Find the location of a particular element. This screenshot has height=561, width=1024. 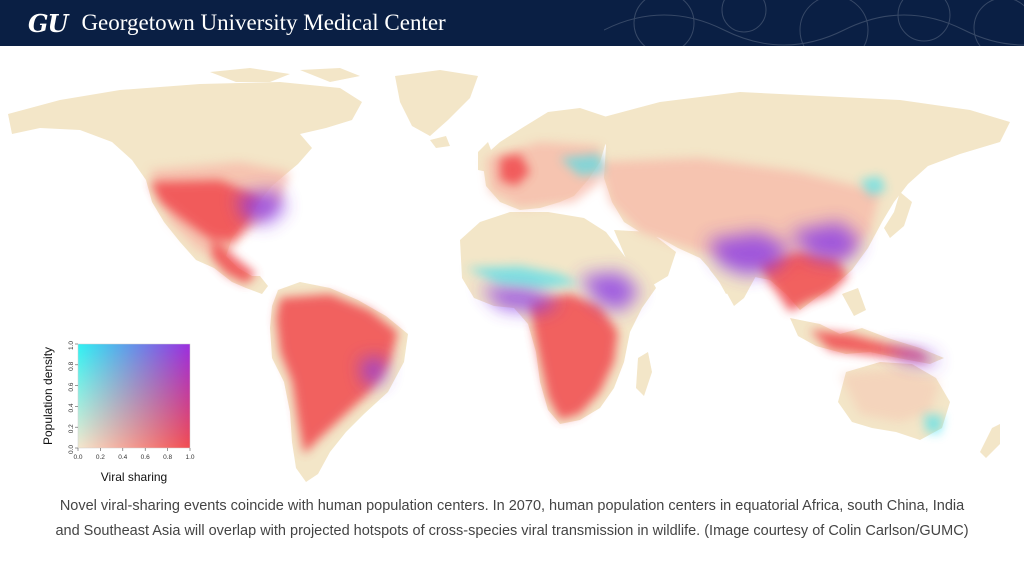

legend-color-grid-top is located at coordinates (134, 396).